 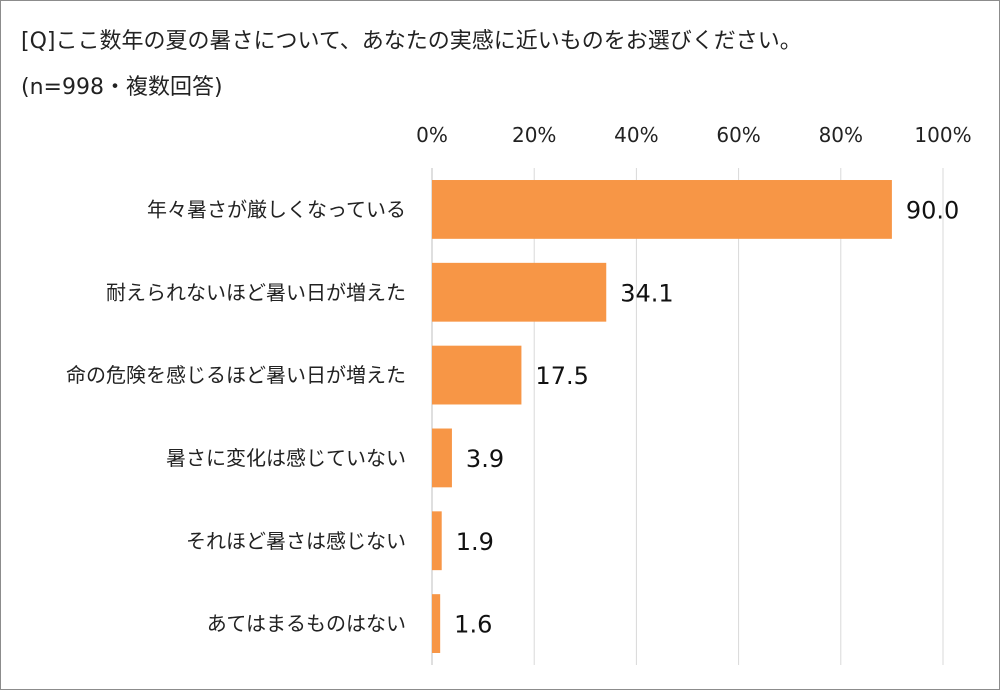 What do you see at coordinates (276, 209) in the screenshot?
I see `category-label: 年々暑さが厳しくなっている` at bounding box center [276, 209].